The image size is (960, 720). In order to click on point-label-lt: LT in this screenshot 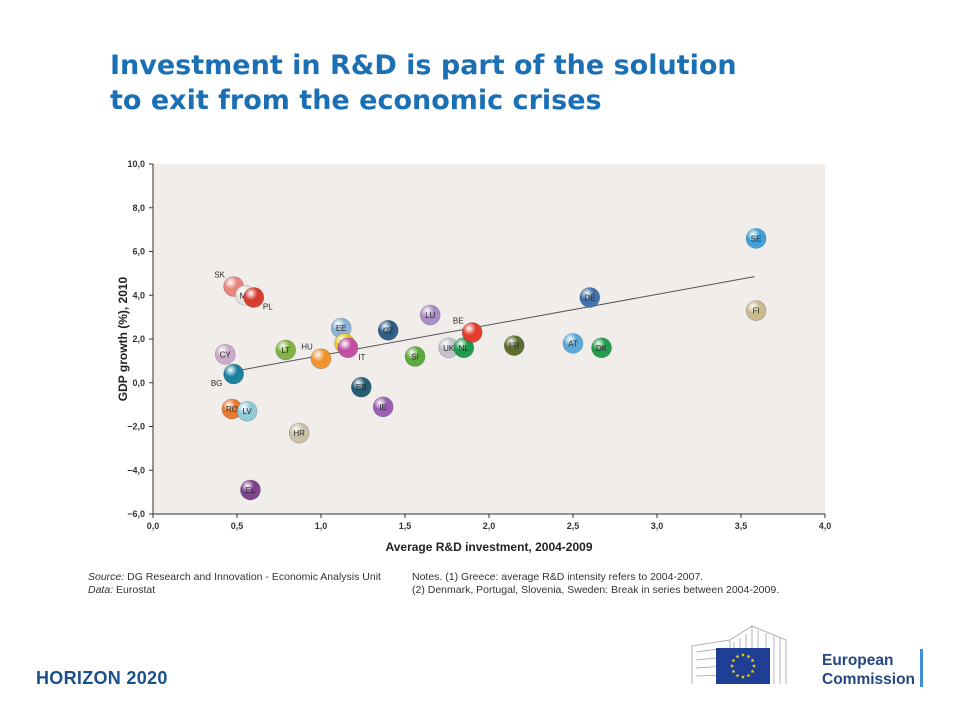, I will do `click(285, 350)`.